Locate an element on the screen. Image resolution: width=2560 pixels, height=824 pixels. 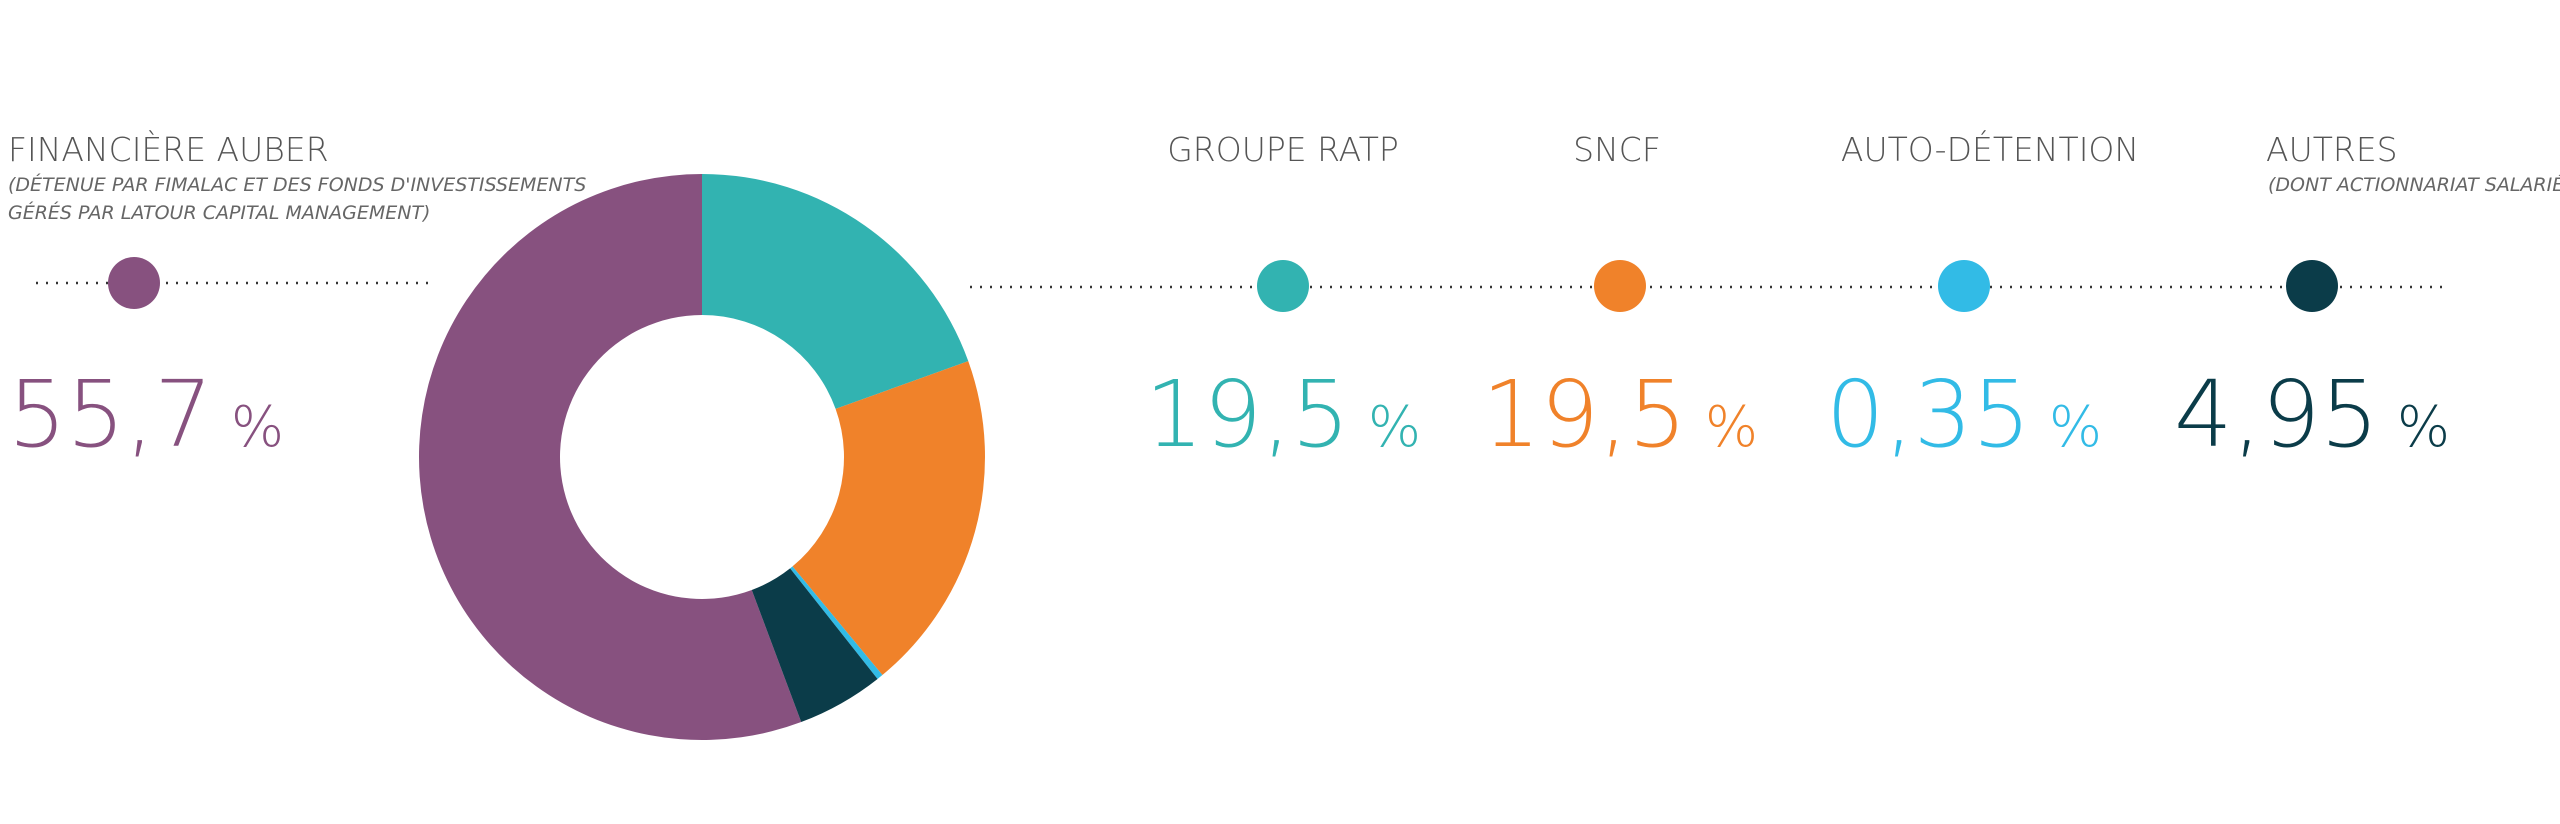
category-label: FINANCIÈRE AUBER is located at coordinates (168, 149).